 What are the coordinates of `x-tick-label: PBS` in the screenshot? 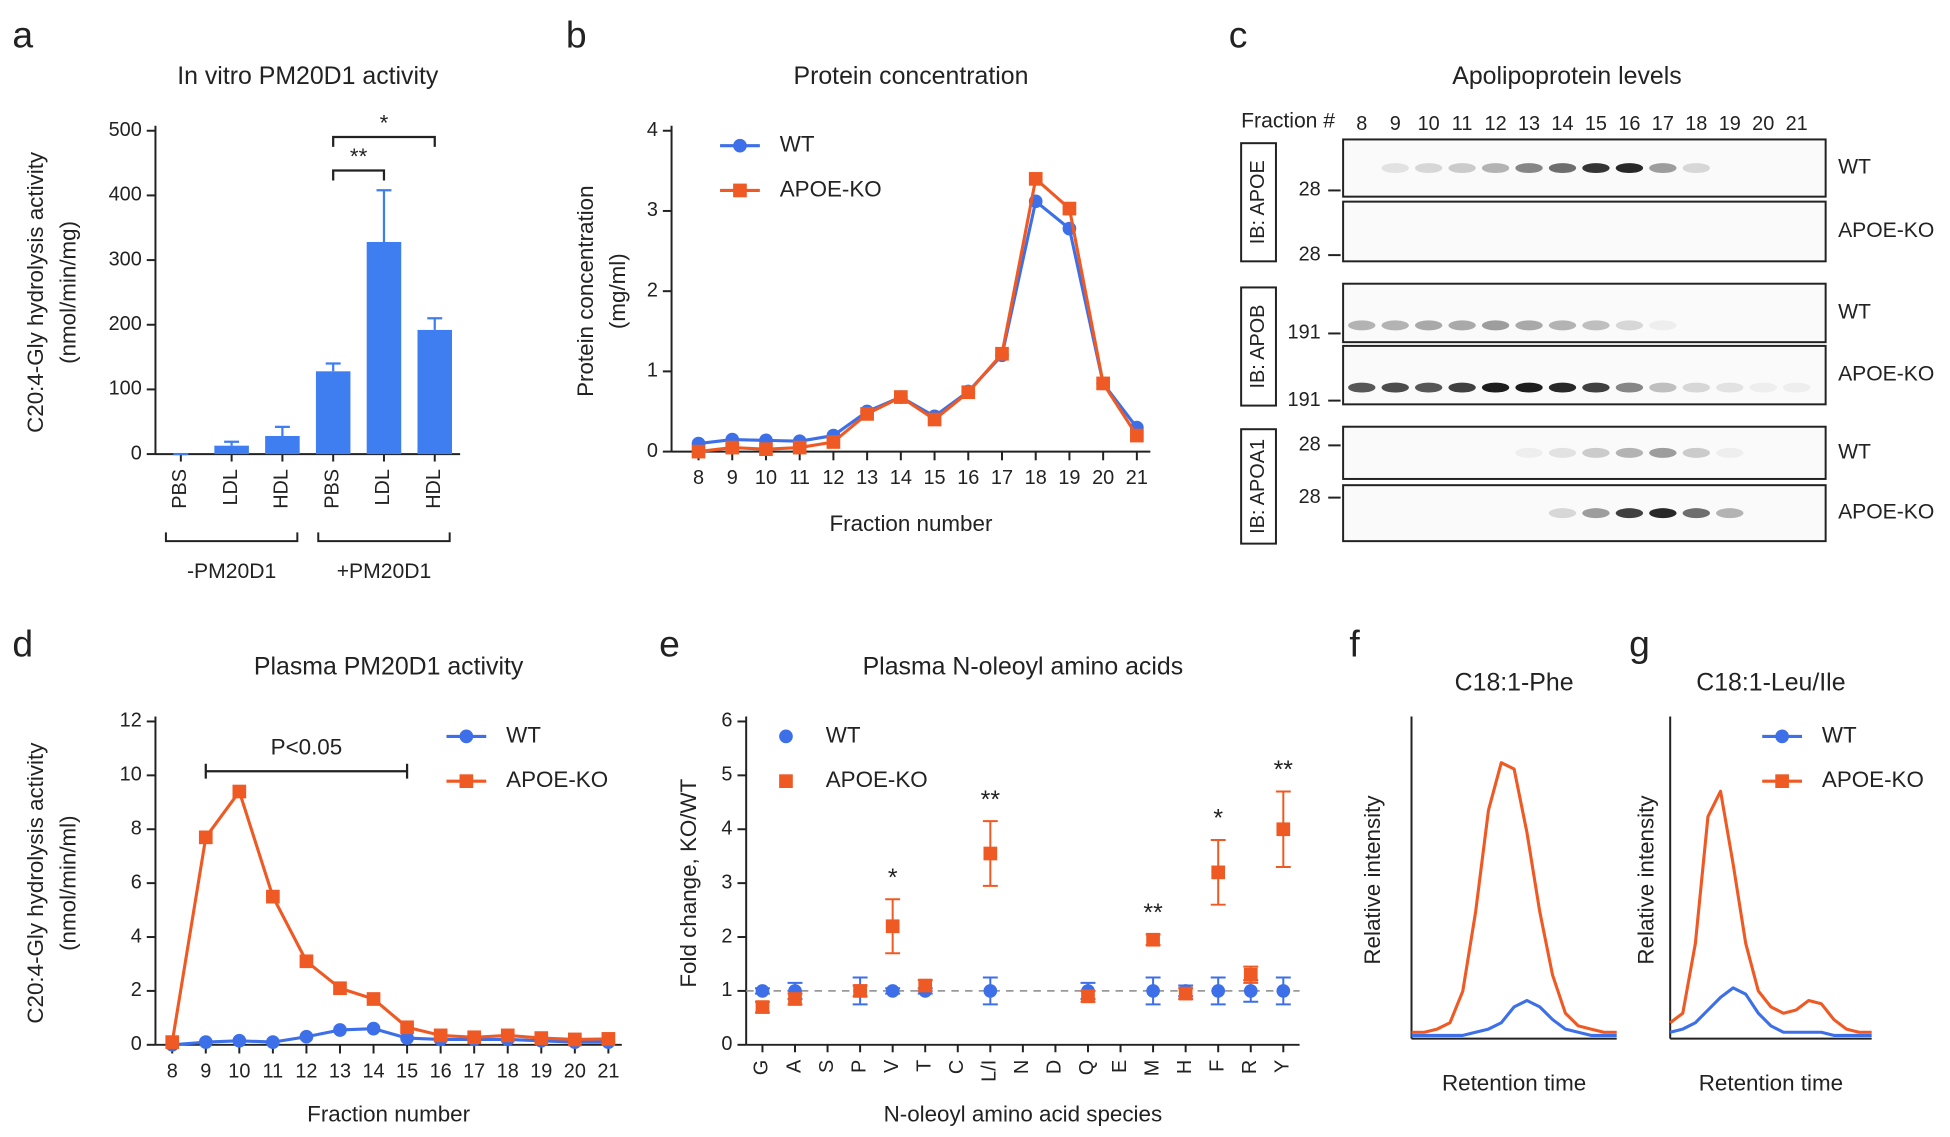 It's located at (332, 489).